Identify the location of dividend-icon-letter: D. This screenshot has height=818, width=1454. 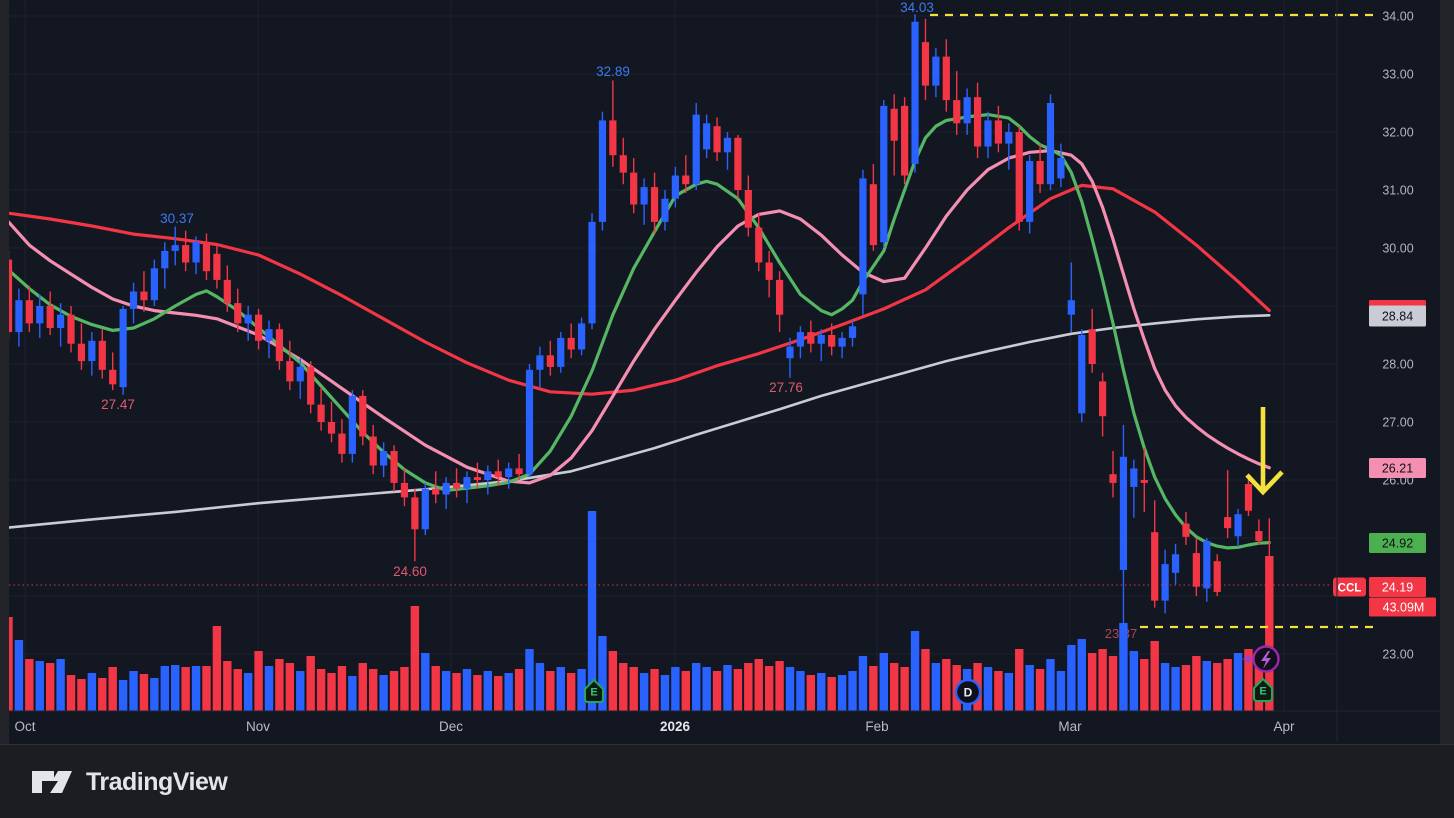
(968, 693).